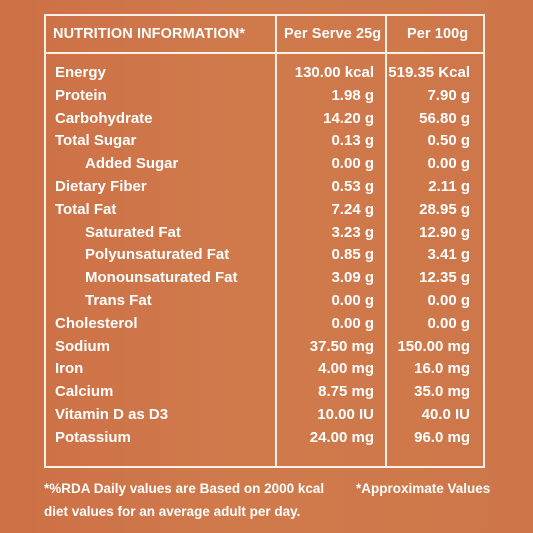 This screenshot has width=533, height=533. What do you see at coordinates (149, 34) in the screenshot?
I see `table-title: NUTRITION INFORMATION*` at bounding box center [149, 34].